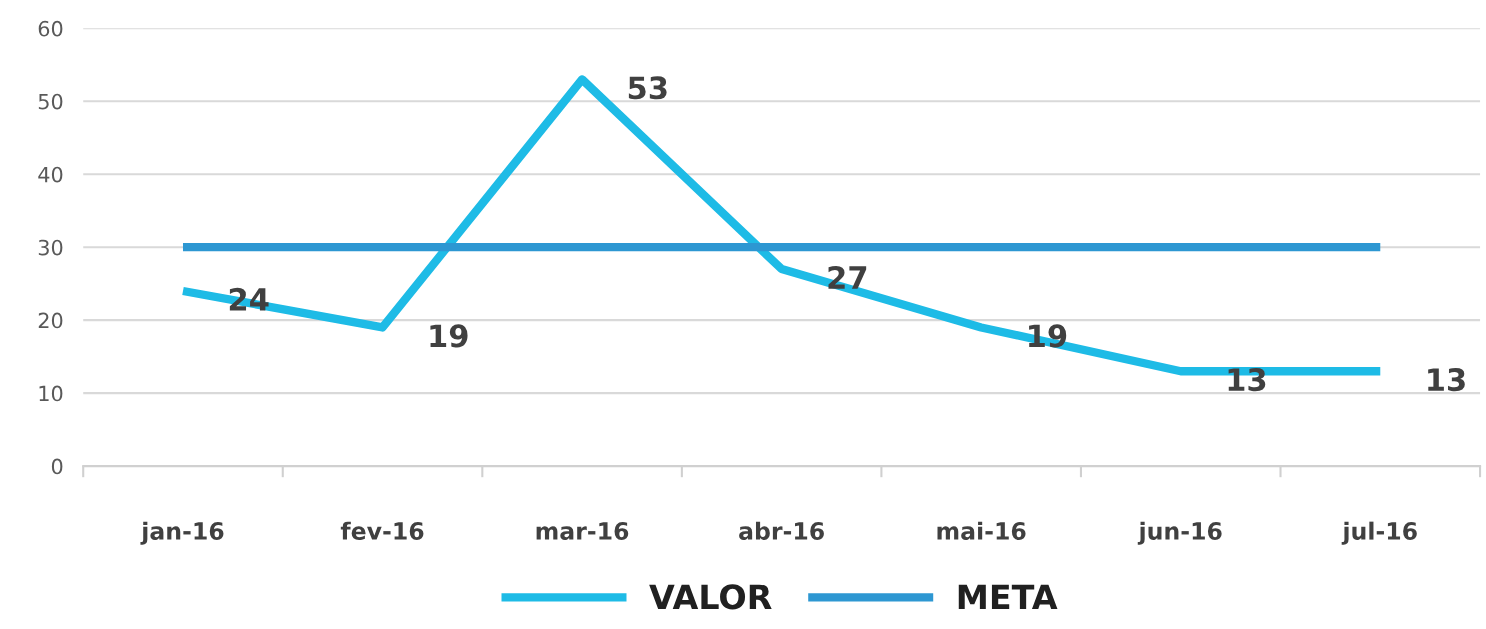 This screenshot has height=629, width=1486. I want to click on legend-label: META, so click(1008, 596).